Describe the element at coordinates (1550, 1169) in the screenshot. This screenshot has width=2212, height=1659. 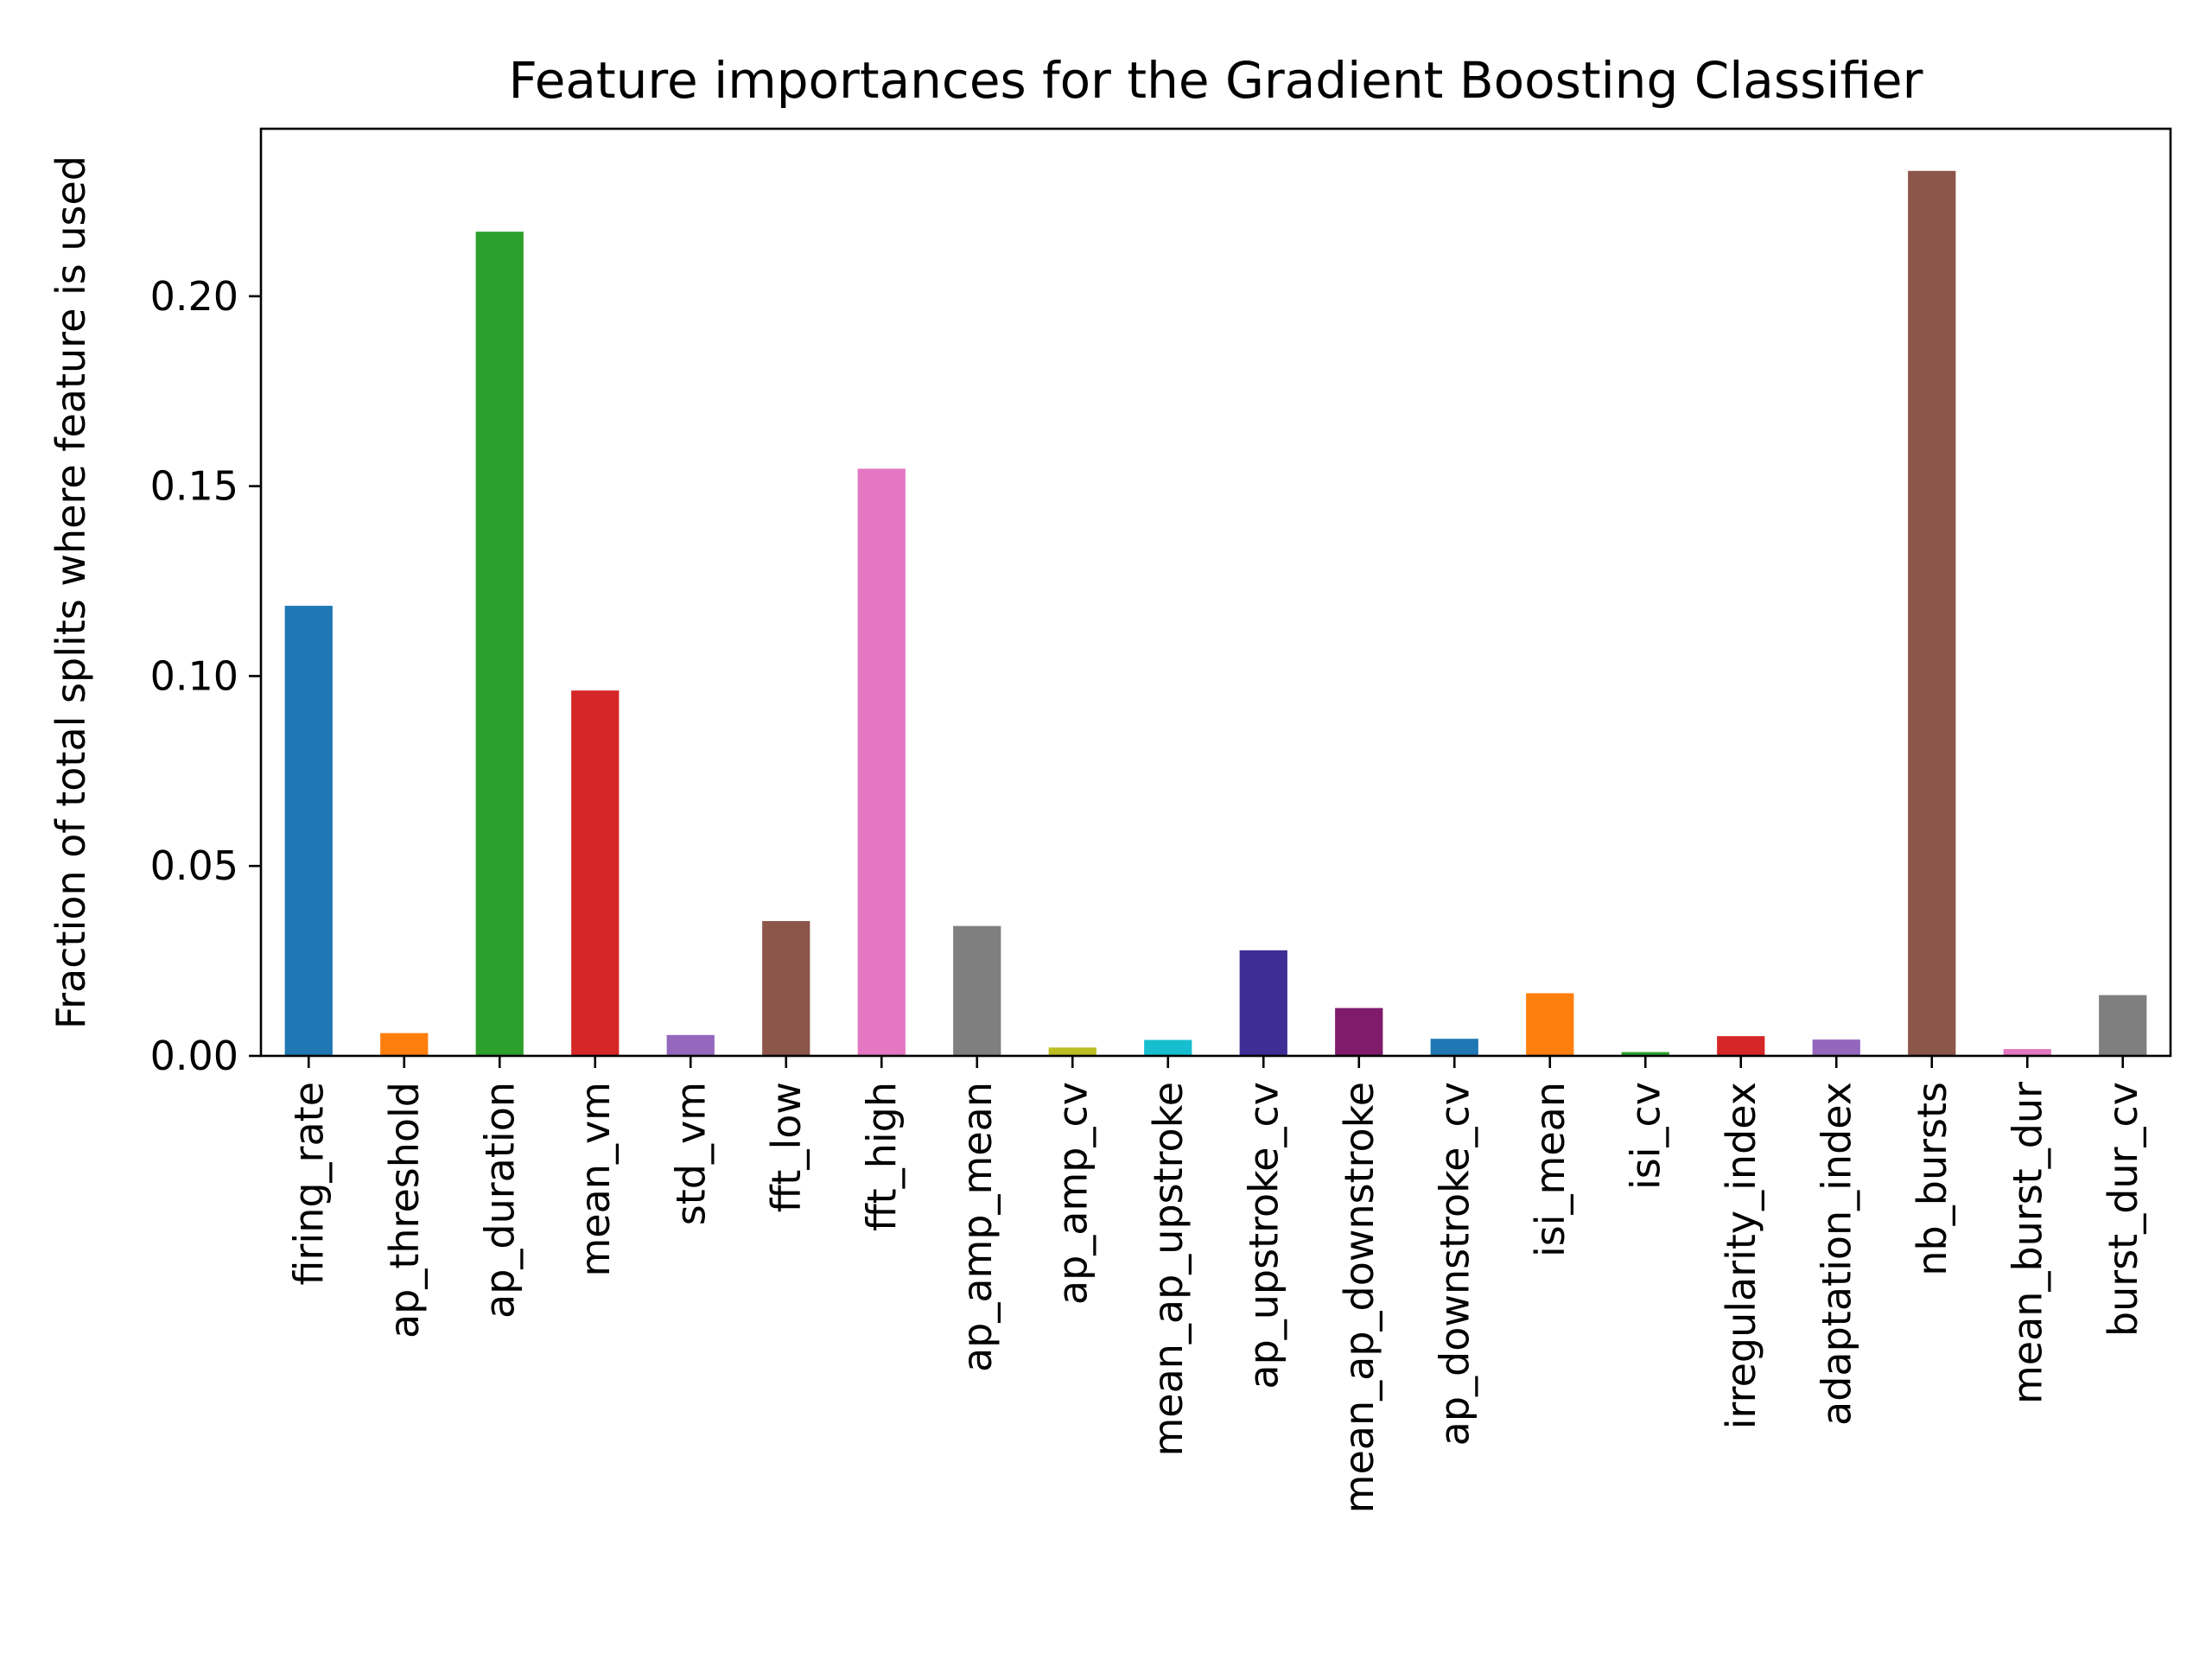
I see `x-tick-label-isi-mean: isi_mean` at that location.